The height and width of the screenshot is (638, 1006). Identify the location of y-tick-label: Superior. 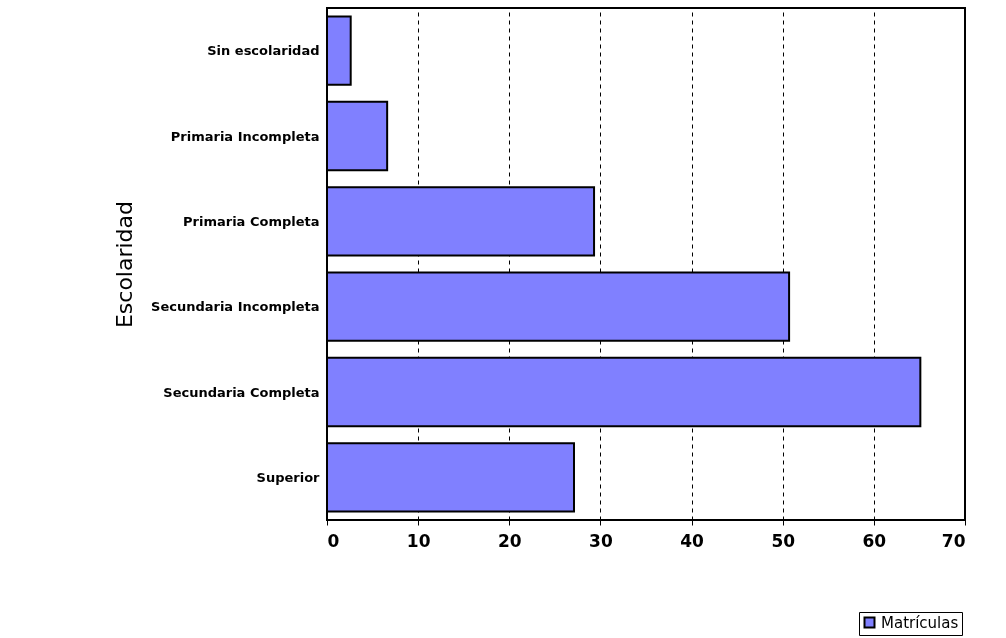
(288, 477).